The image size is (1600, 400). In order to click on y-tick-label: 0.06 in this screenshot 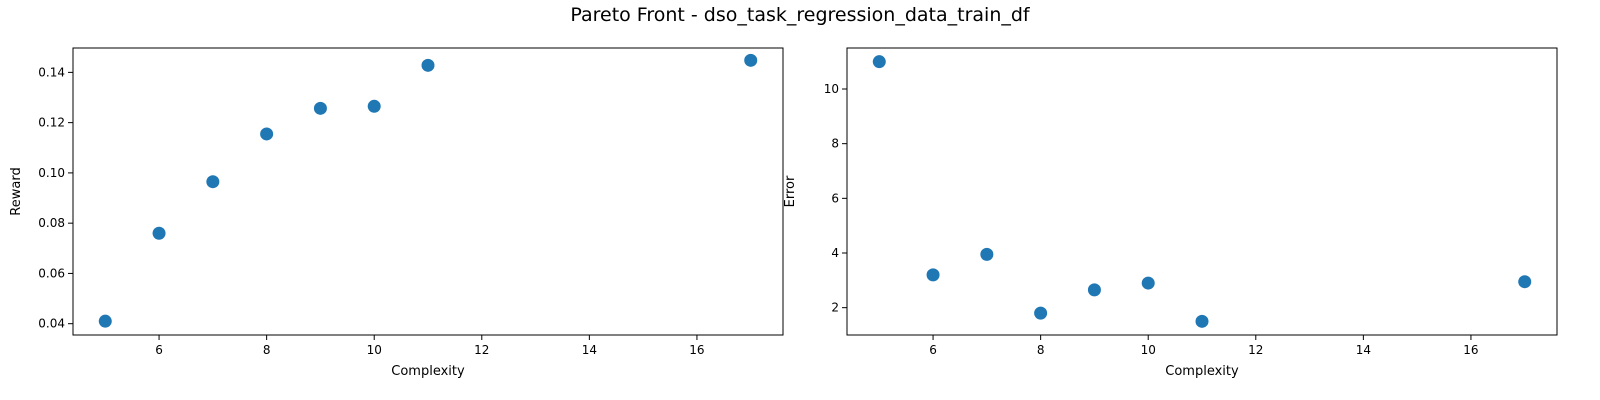, I will do `click(51, 273)`.